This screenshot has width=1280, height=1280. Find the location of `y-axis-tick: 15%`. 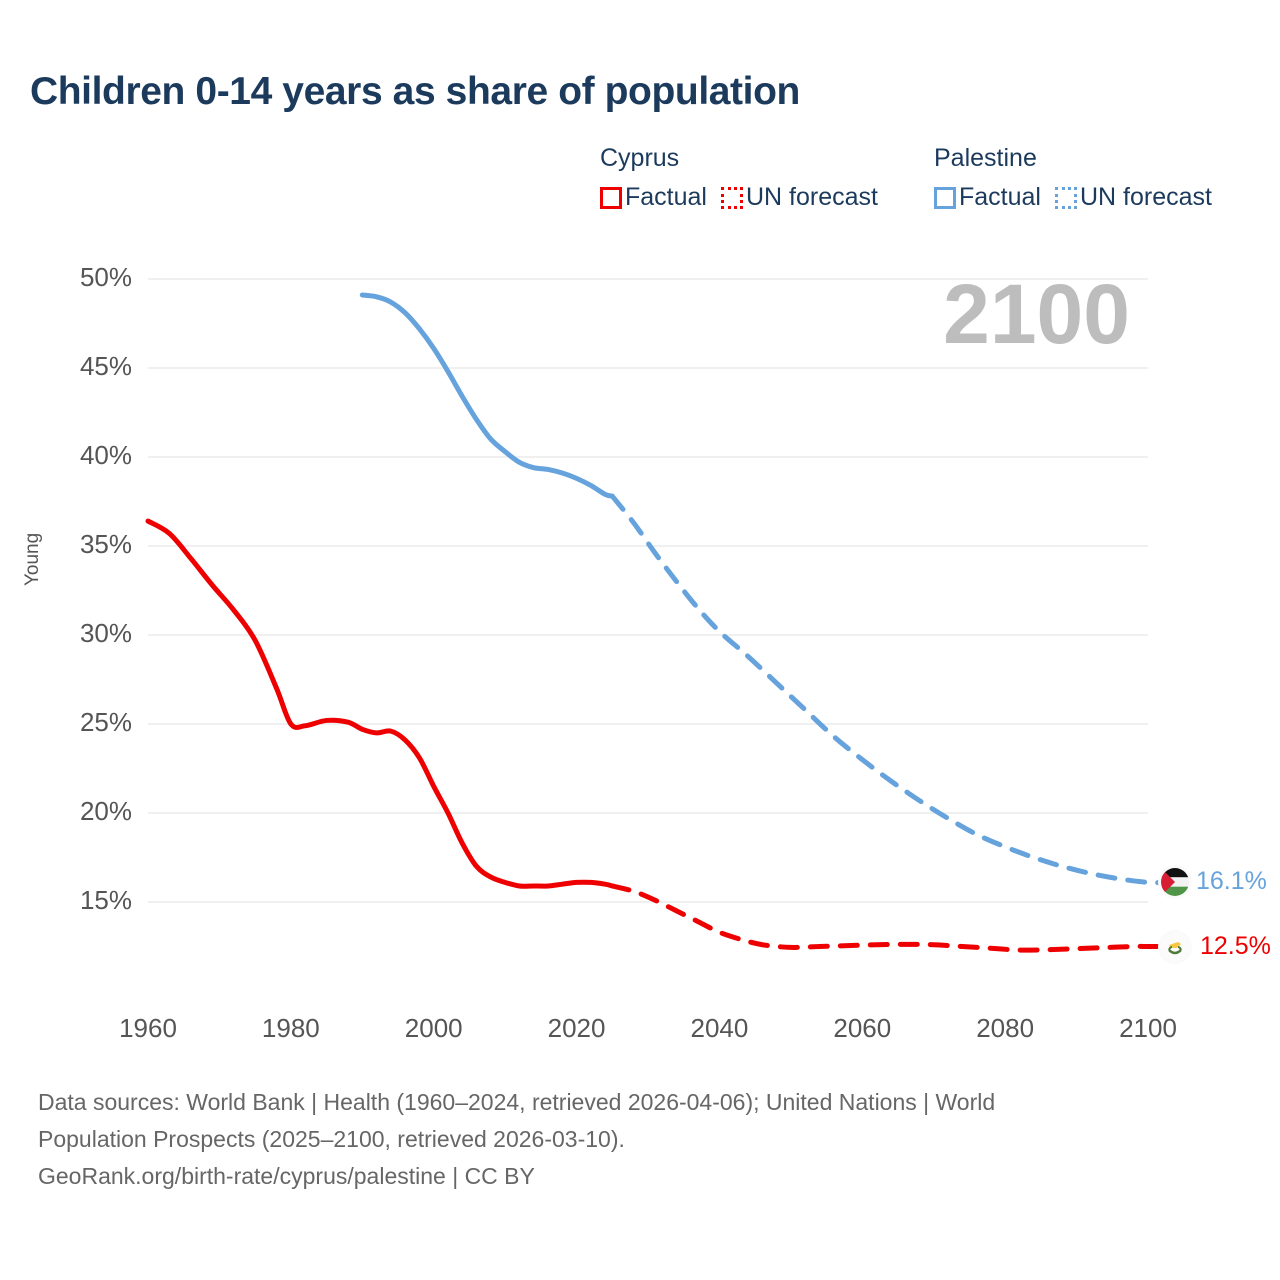

y-axis-tick: 15% is located at coordinates (105, 900).